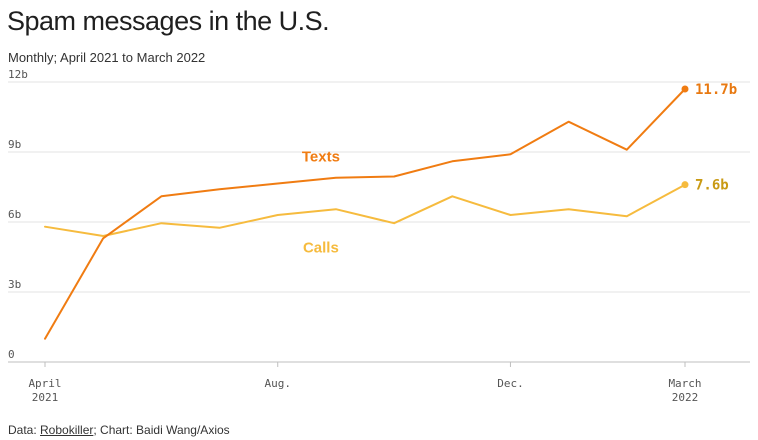  I want to click on y-tick-label: 6b, so click(14, 214).